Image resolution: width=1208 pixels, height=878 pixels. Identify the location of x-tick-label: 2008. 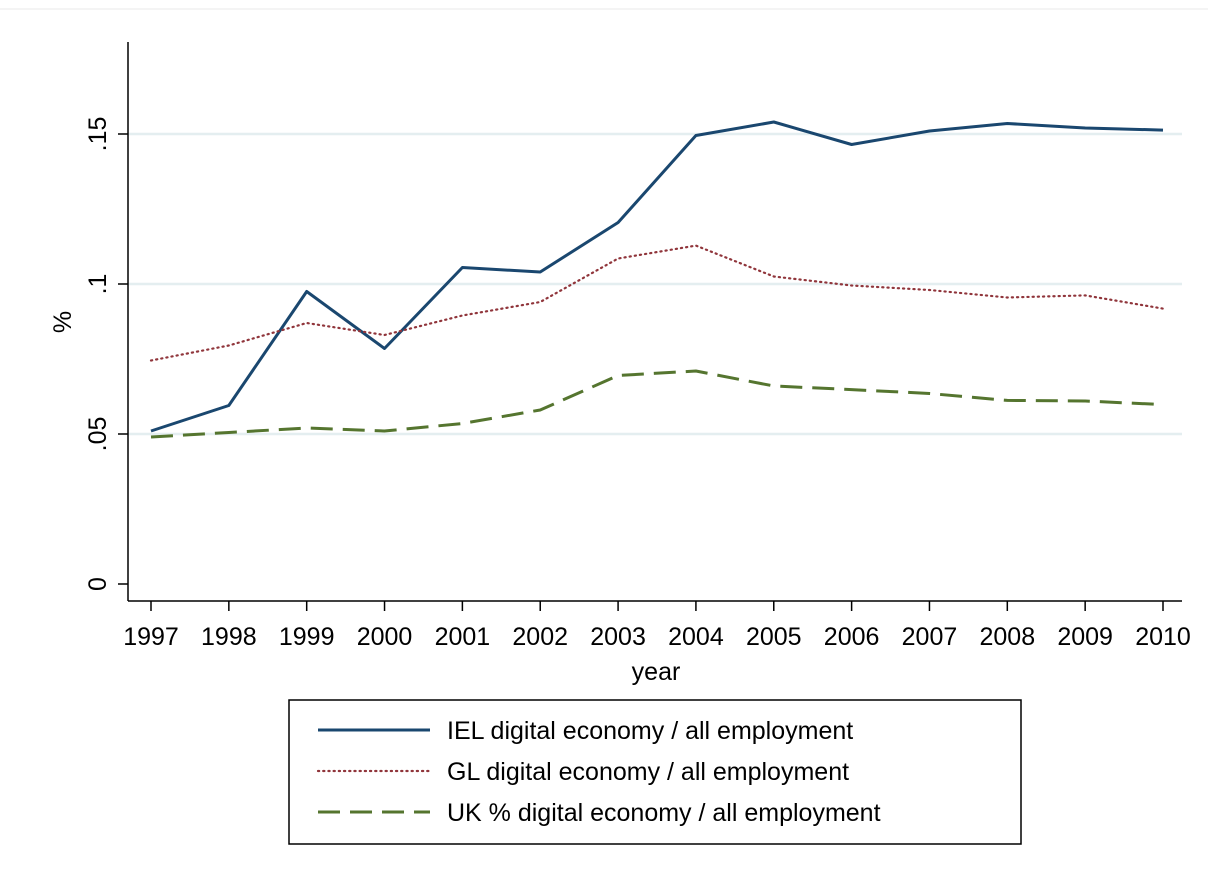
(1007, 637).